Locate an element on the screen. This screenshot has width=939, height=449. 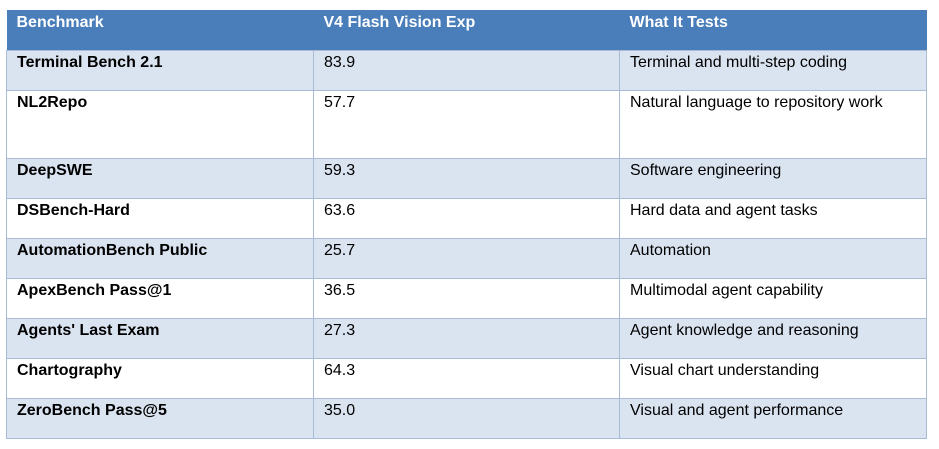
header-benchmark: Benchmark is located at coordinates (160, 30).